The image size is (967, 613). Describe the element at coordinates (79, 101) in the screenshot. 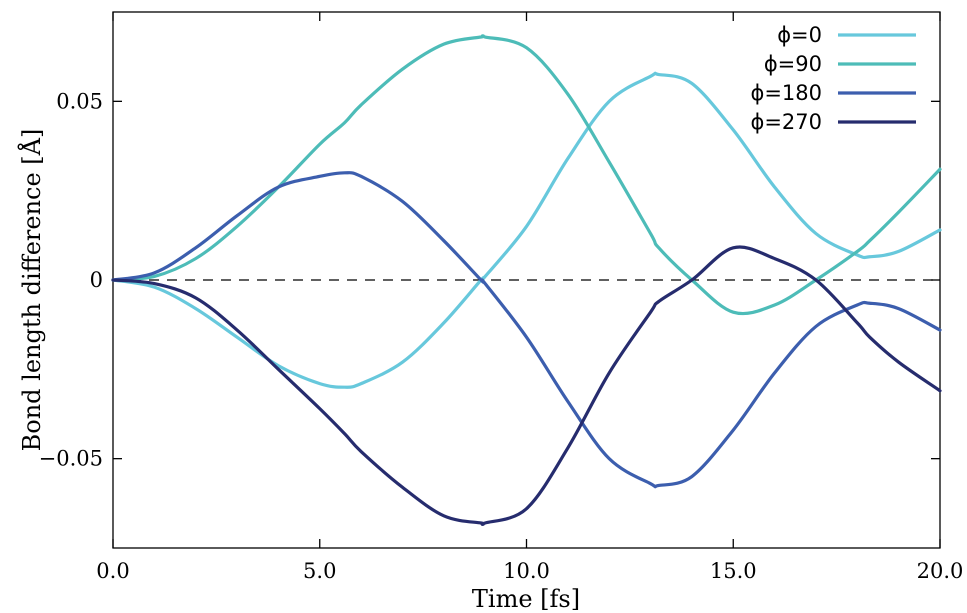

I see `y-tick-label: 0.05` at that location.